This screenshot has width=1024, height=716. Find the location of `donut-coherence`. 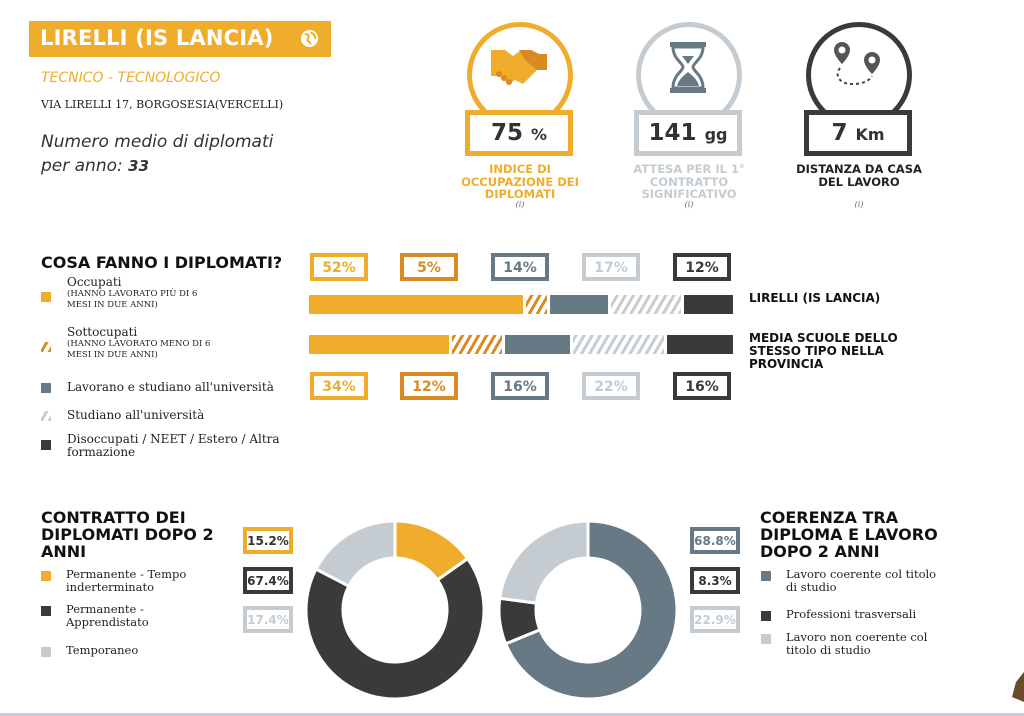

donut-coherence is located at coordinates (588, 610).